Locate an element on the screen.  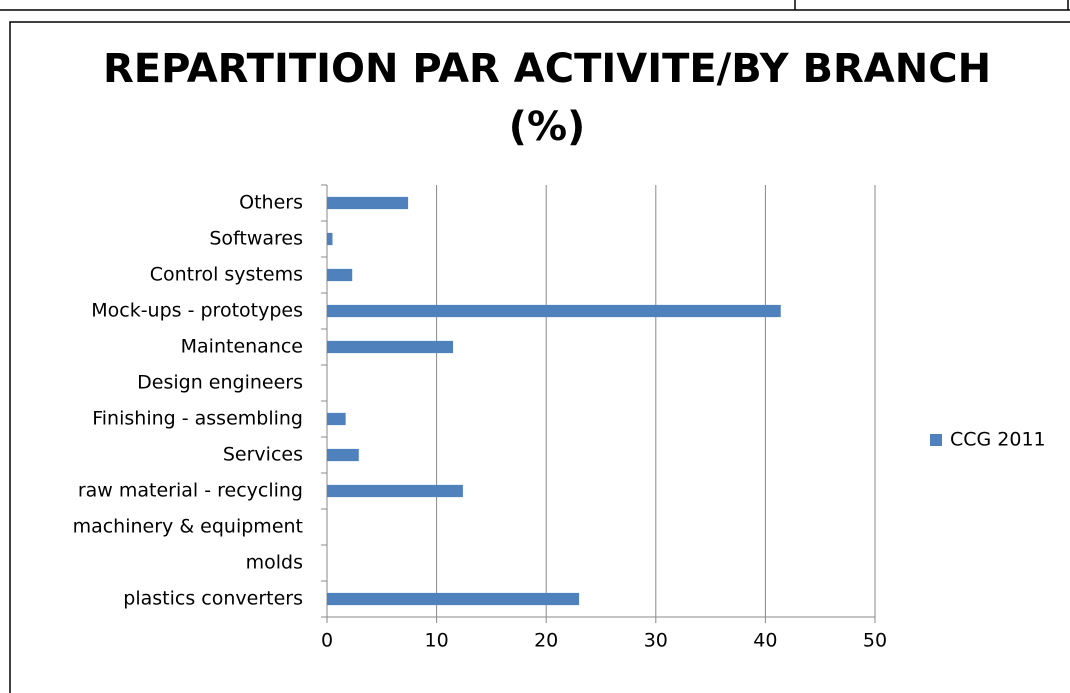
y-tick-label: Mock-ups - prototypes is located at coordinates (197, 311).